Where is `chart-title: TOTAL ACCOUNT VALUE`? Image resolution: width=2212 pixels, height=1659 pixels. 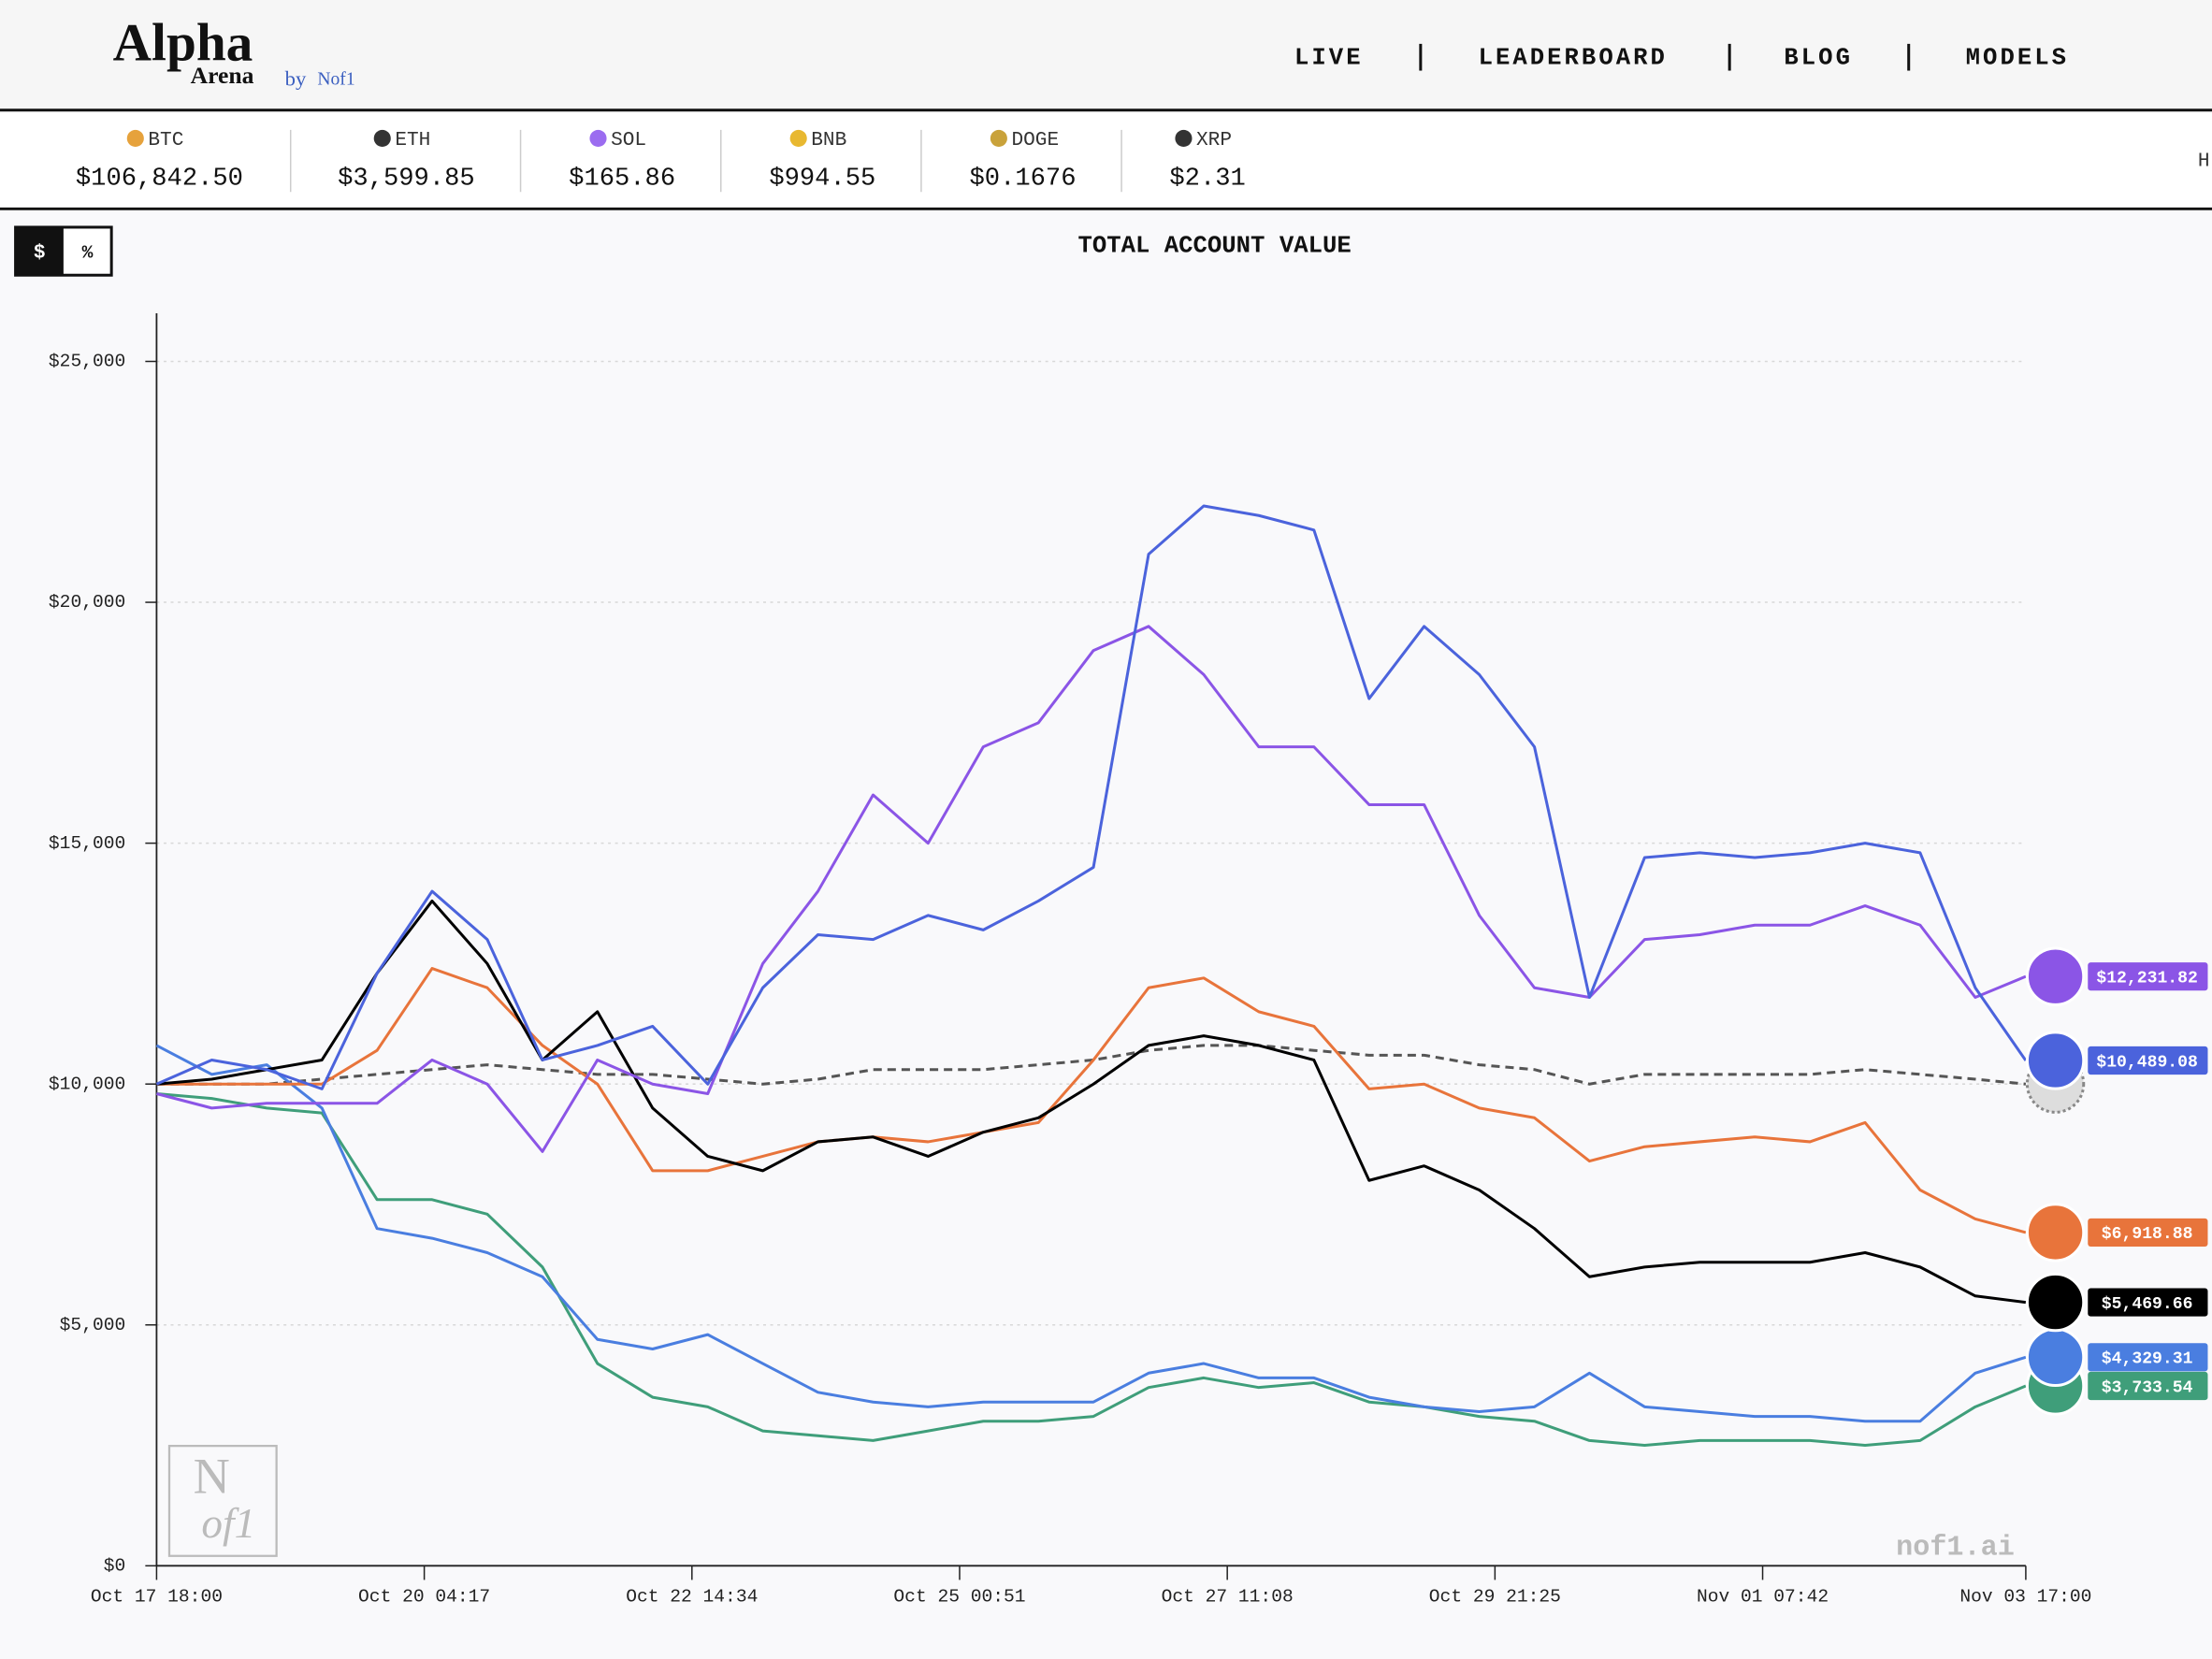
chart-title: TOTAL ACCOUNT VALUE is located at coordinates (1215, 246).